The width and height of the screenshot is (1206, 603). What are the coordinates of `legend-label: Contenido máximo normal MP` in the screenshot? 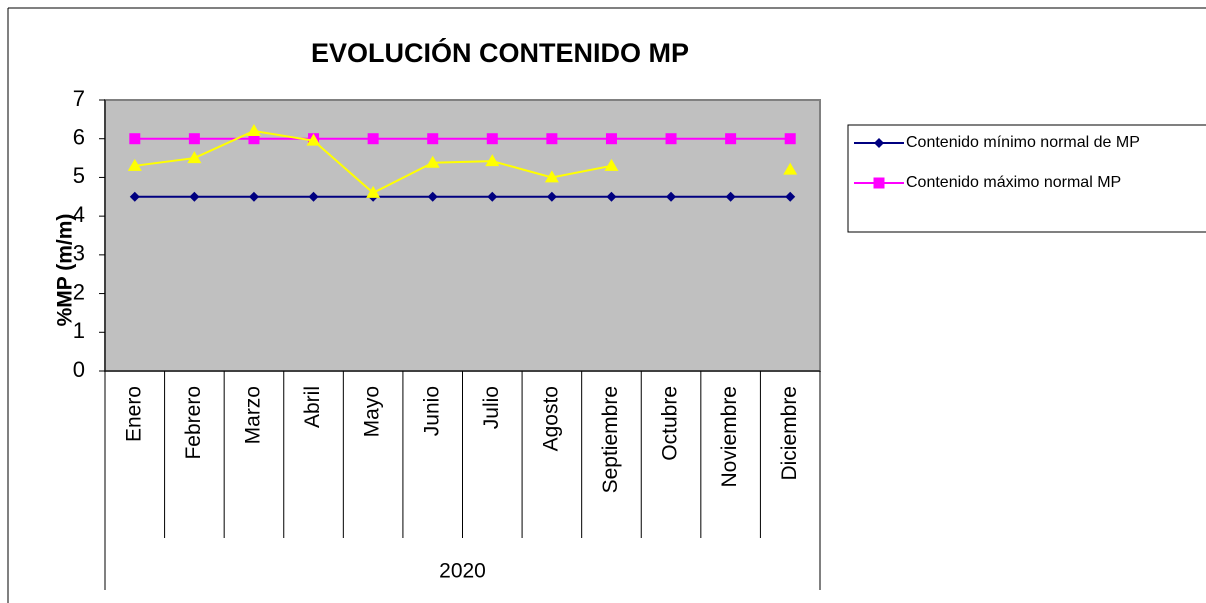 It's located at (1014, 182).